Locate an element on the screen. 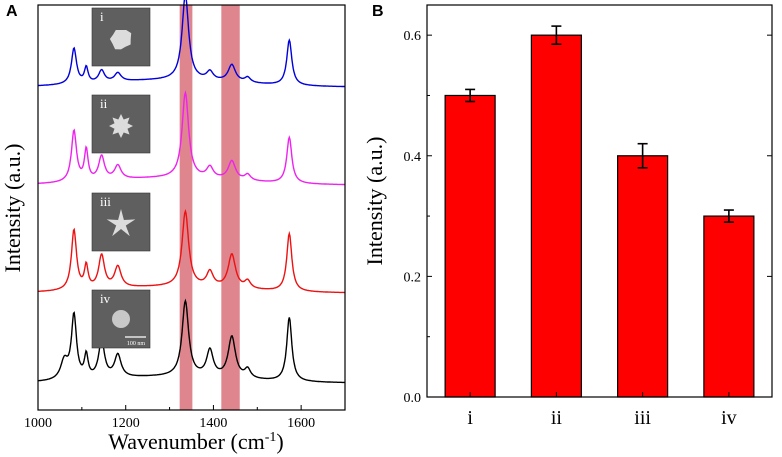 The width and height of the screenshot is (782, 457). panel-a-x-ticks: 1000 1200 1400 1600 is located at coordinates (169, 418).